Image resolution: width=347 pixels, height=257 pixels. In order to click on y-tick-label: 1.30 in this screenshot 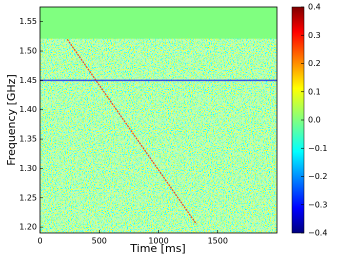, I will do `click(28, 168)`.